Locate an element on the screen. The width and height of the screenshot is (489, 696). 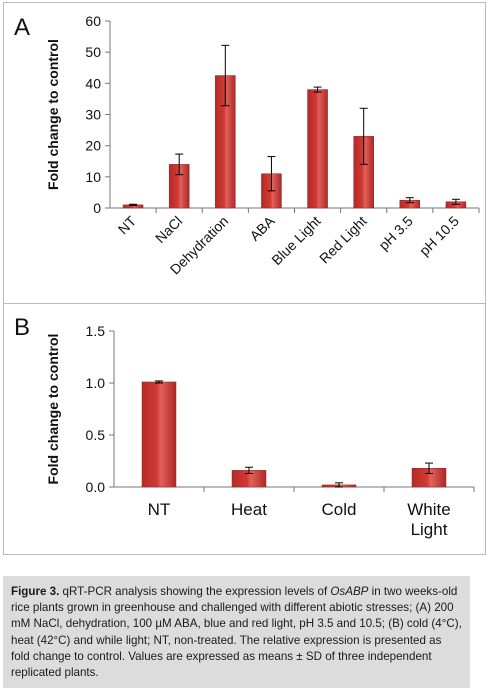
x-tick-label: Heat is located at coordinates (249, 509).